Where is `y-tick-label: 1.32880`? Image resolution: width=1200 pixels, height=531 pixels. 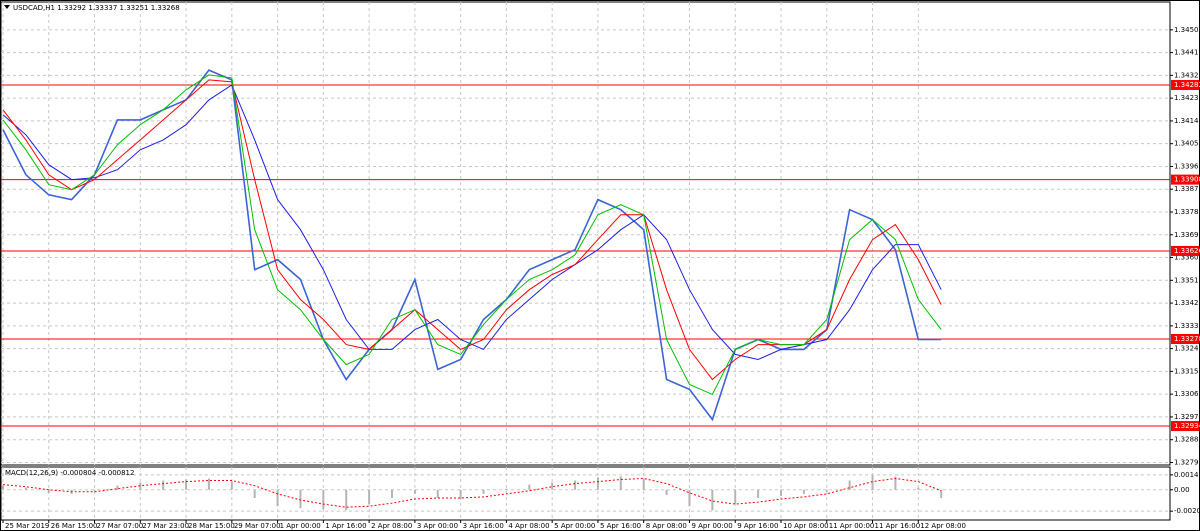
y-tick-label: 1.32880 is located at coordinates (1187, 440).